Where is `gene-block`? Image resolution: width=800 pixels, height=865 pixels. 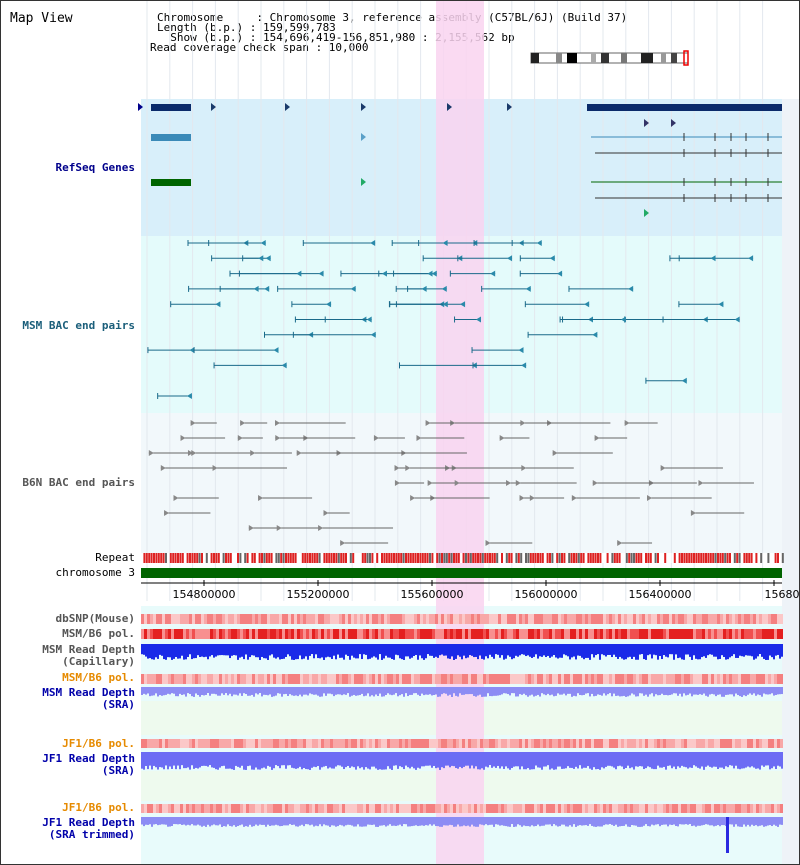
gene-block is located at coordinates (171, 182).